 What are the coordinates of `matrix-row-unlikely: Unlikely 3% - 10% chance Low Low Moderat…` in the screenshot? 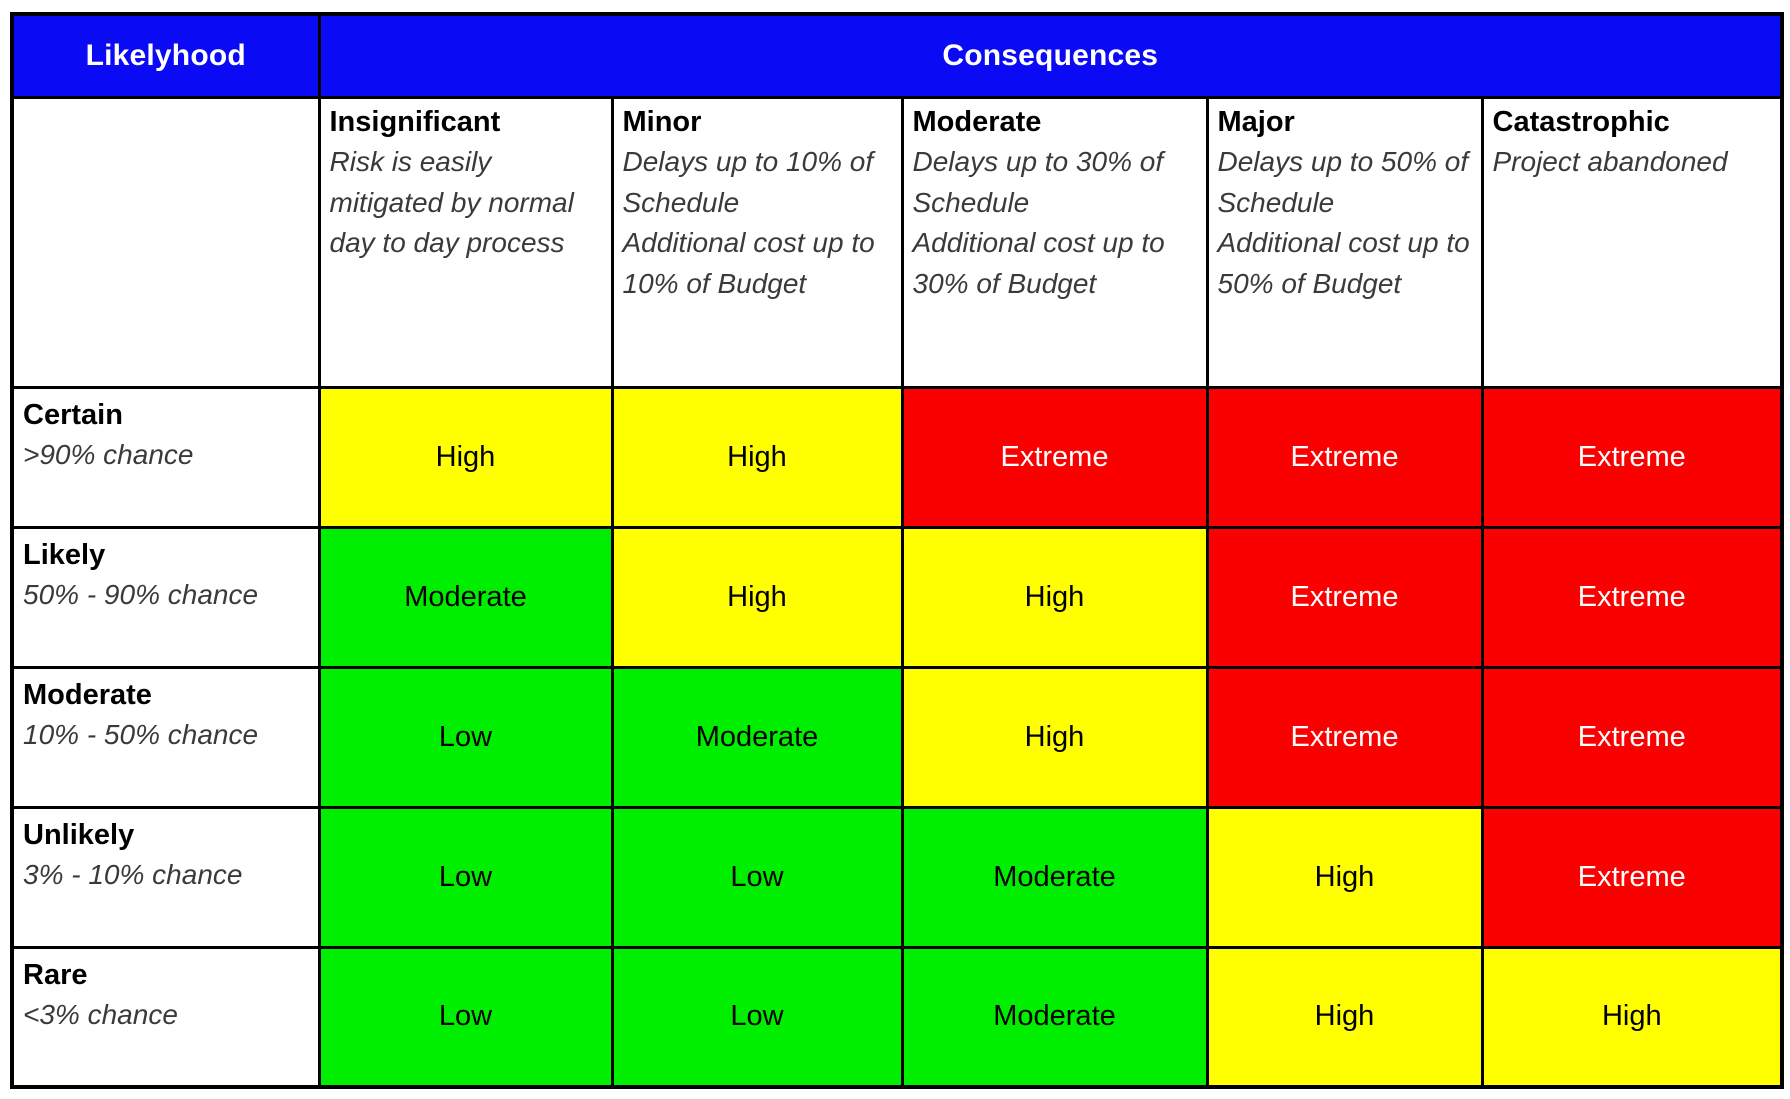 It's located at (897, 877).